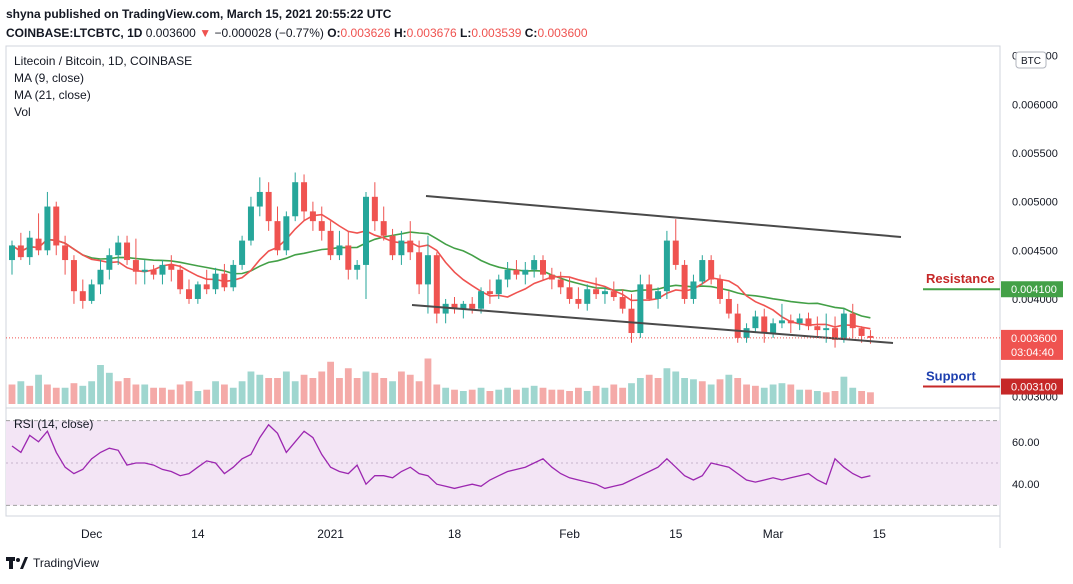 This screenshot has height=584, width=1073. What do you see at coordinates (334, 33) in the screenshot?
I see `open-label: O:` at bounding box center [334, 33].